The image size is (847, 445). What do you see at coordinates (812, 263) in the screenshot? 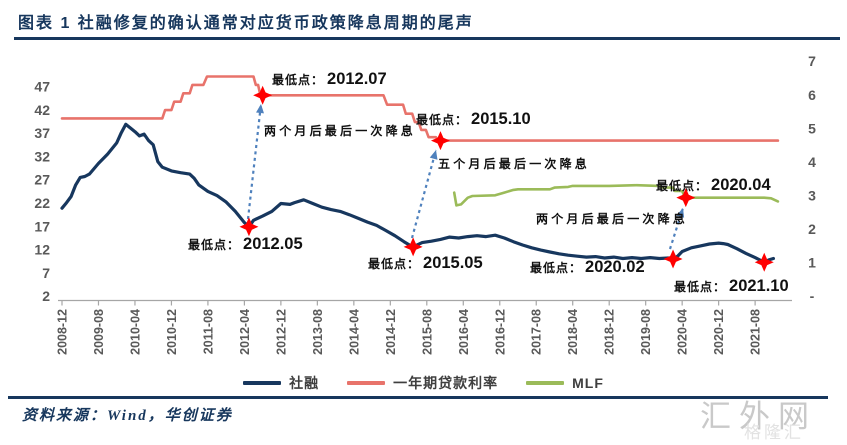
I see `right-axis-label: 1` at bounding box center [812, 263].